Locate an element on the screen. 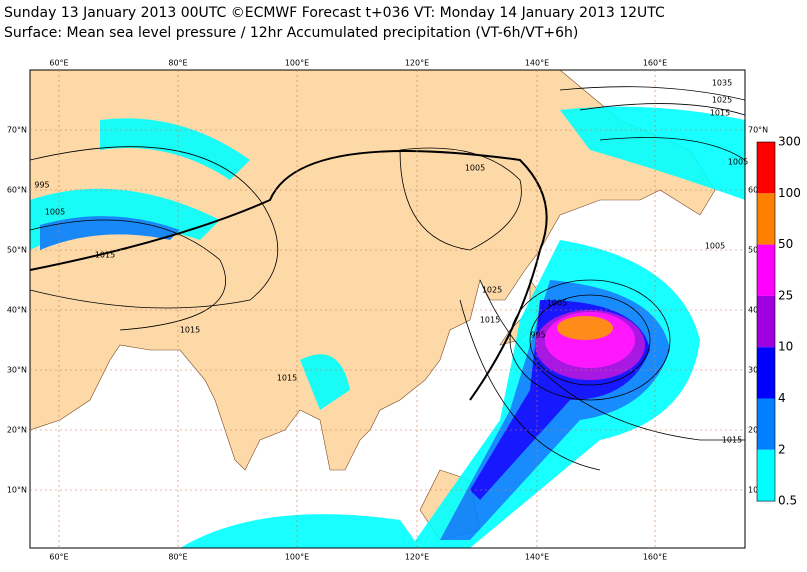  legend-label: 10 is located at coordinates (785, 347).